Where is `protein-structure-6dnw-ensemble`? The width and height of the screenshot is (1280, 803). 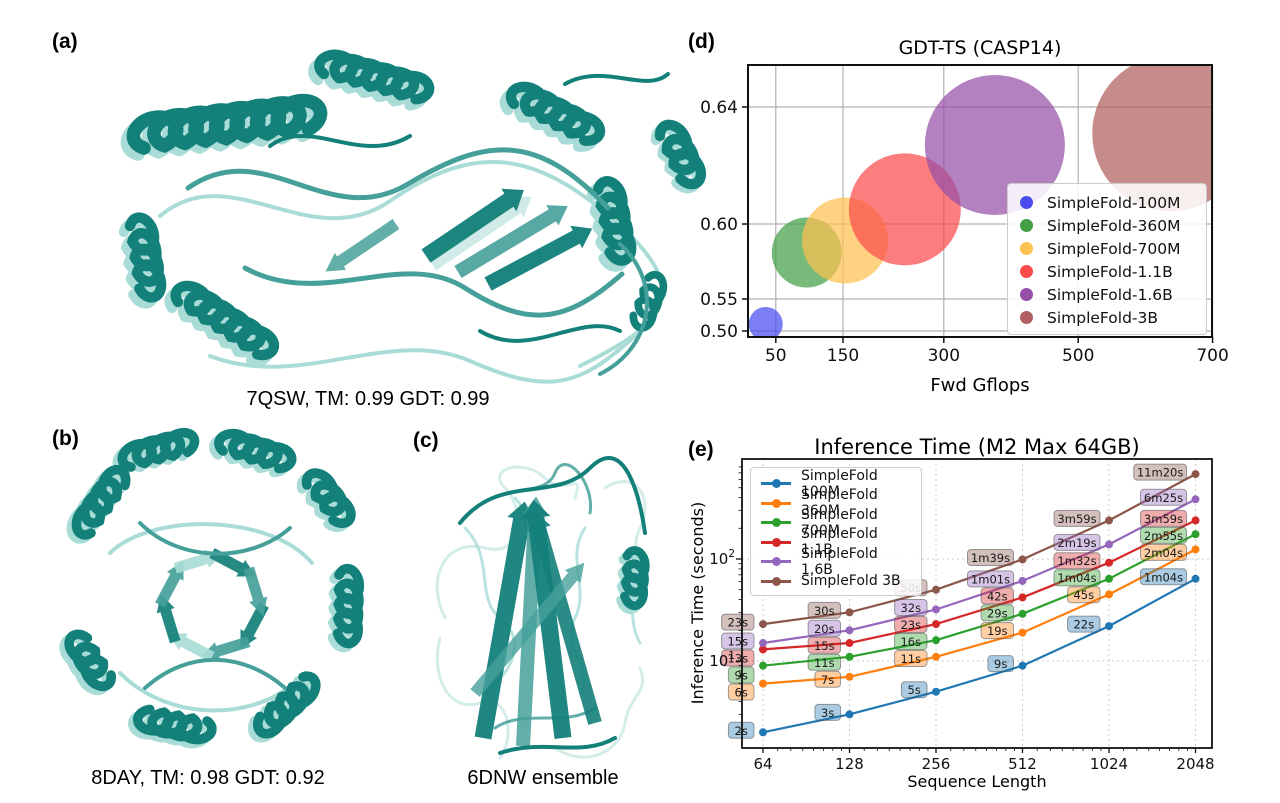
protein-structure-6dnw-ensemble is located at coordinates (542, 608).